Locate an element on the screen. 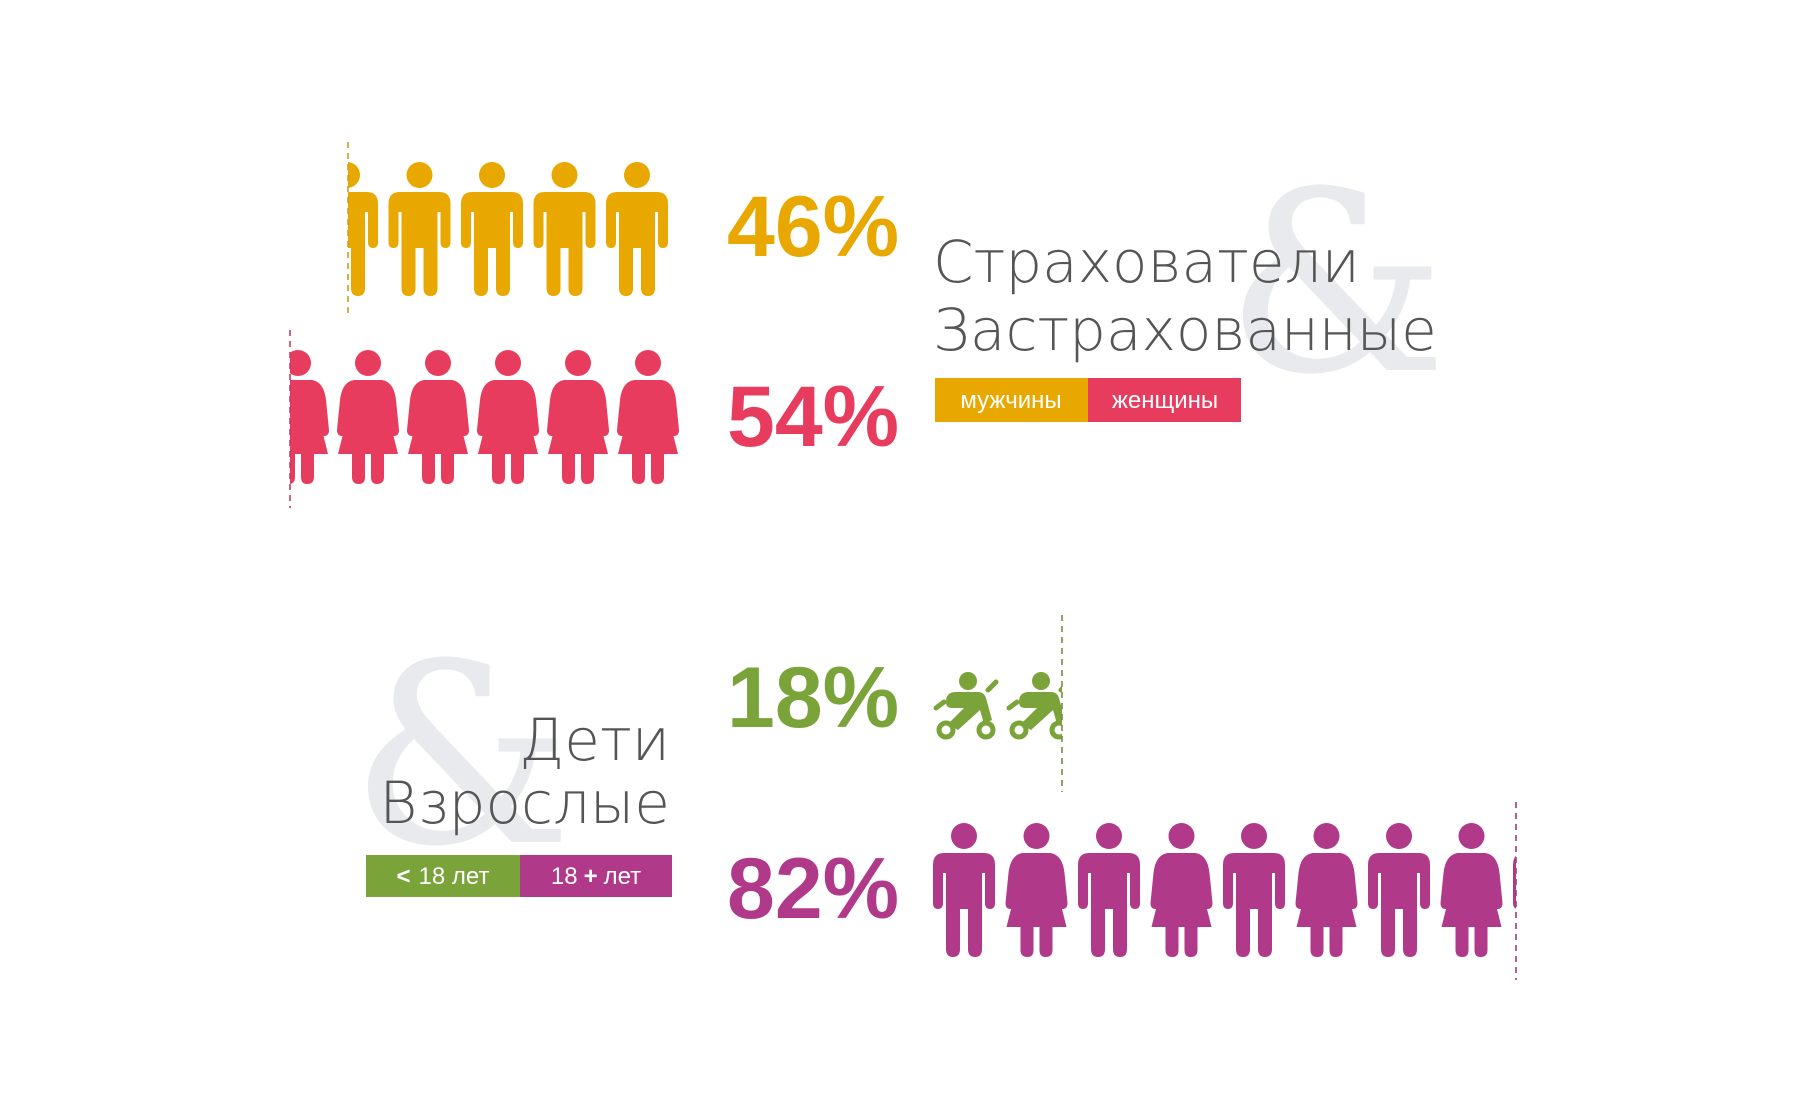  women-icon-row is located at coordinates (438, 417).